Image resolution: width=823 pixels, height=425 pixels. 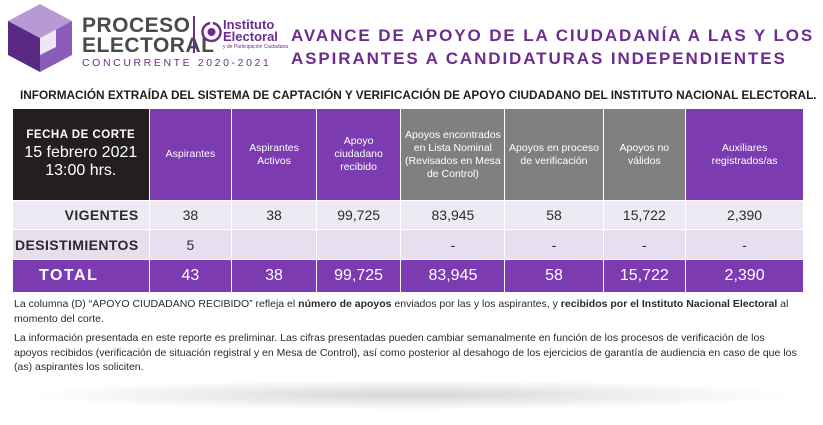 What do you see at coordinates (345, 304) in the screenshot?
I see `footnote-emphasis: número de apoyos` at bounding box center [345, 304].